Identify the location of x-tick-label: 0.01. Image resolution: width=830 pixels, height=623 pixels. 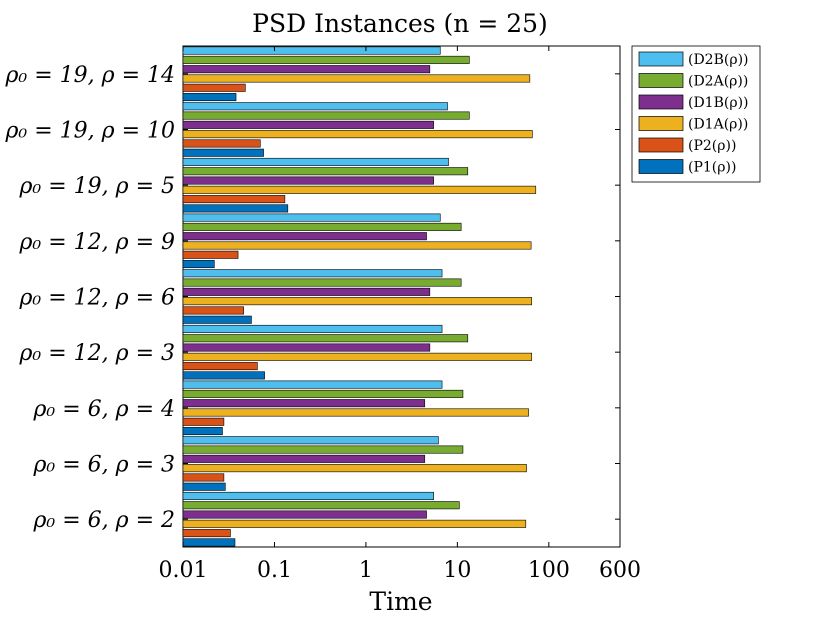
(183, 570).